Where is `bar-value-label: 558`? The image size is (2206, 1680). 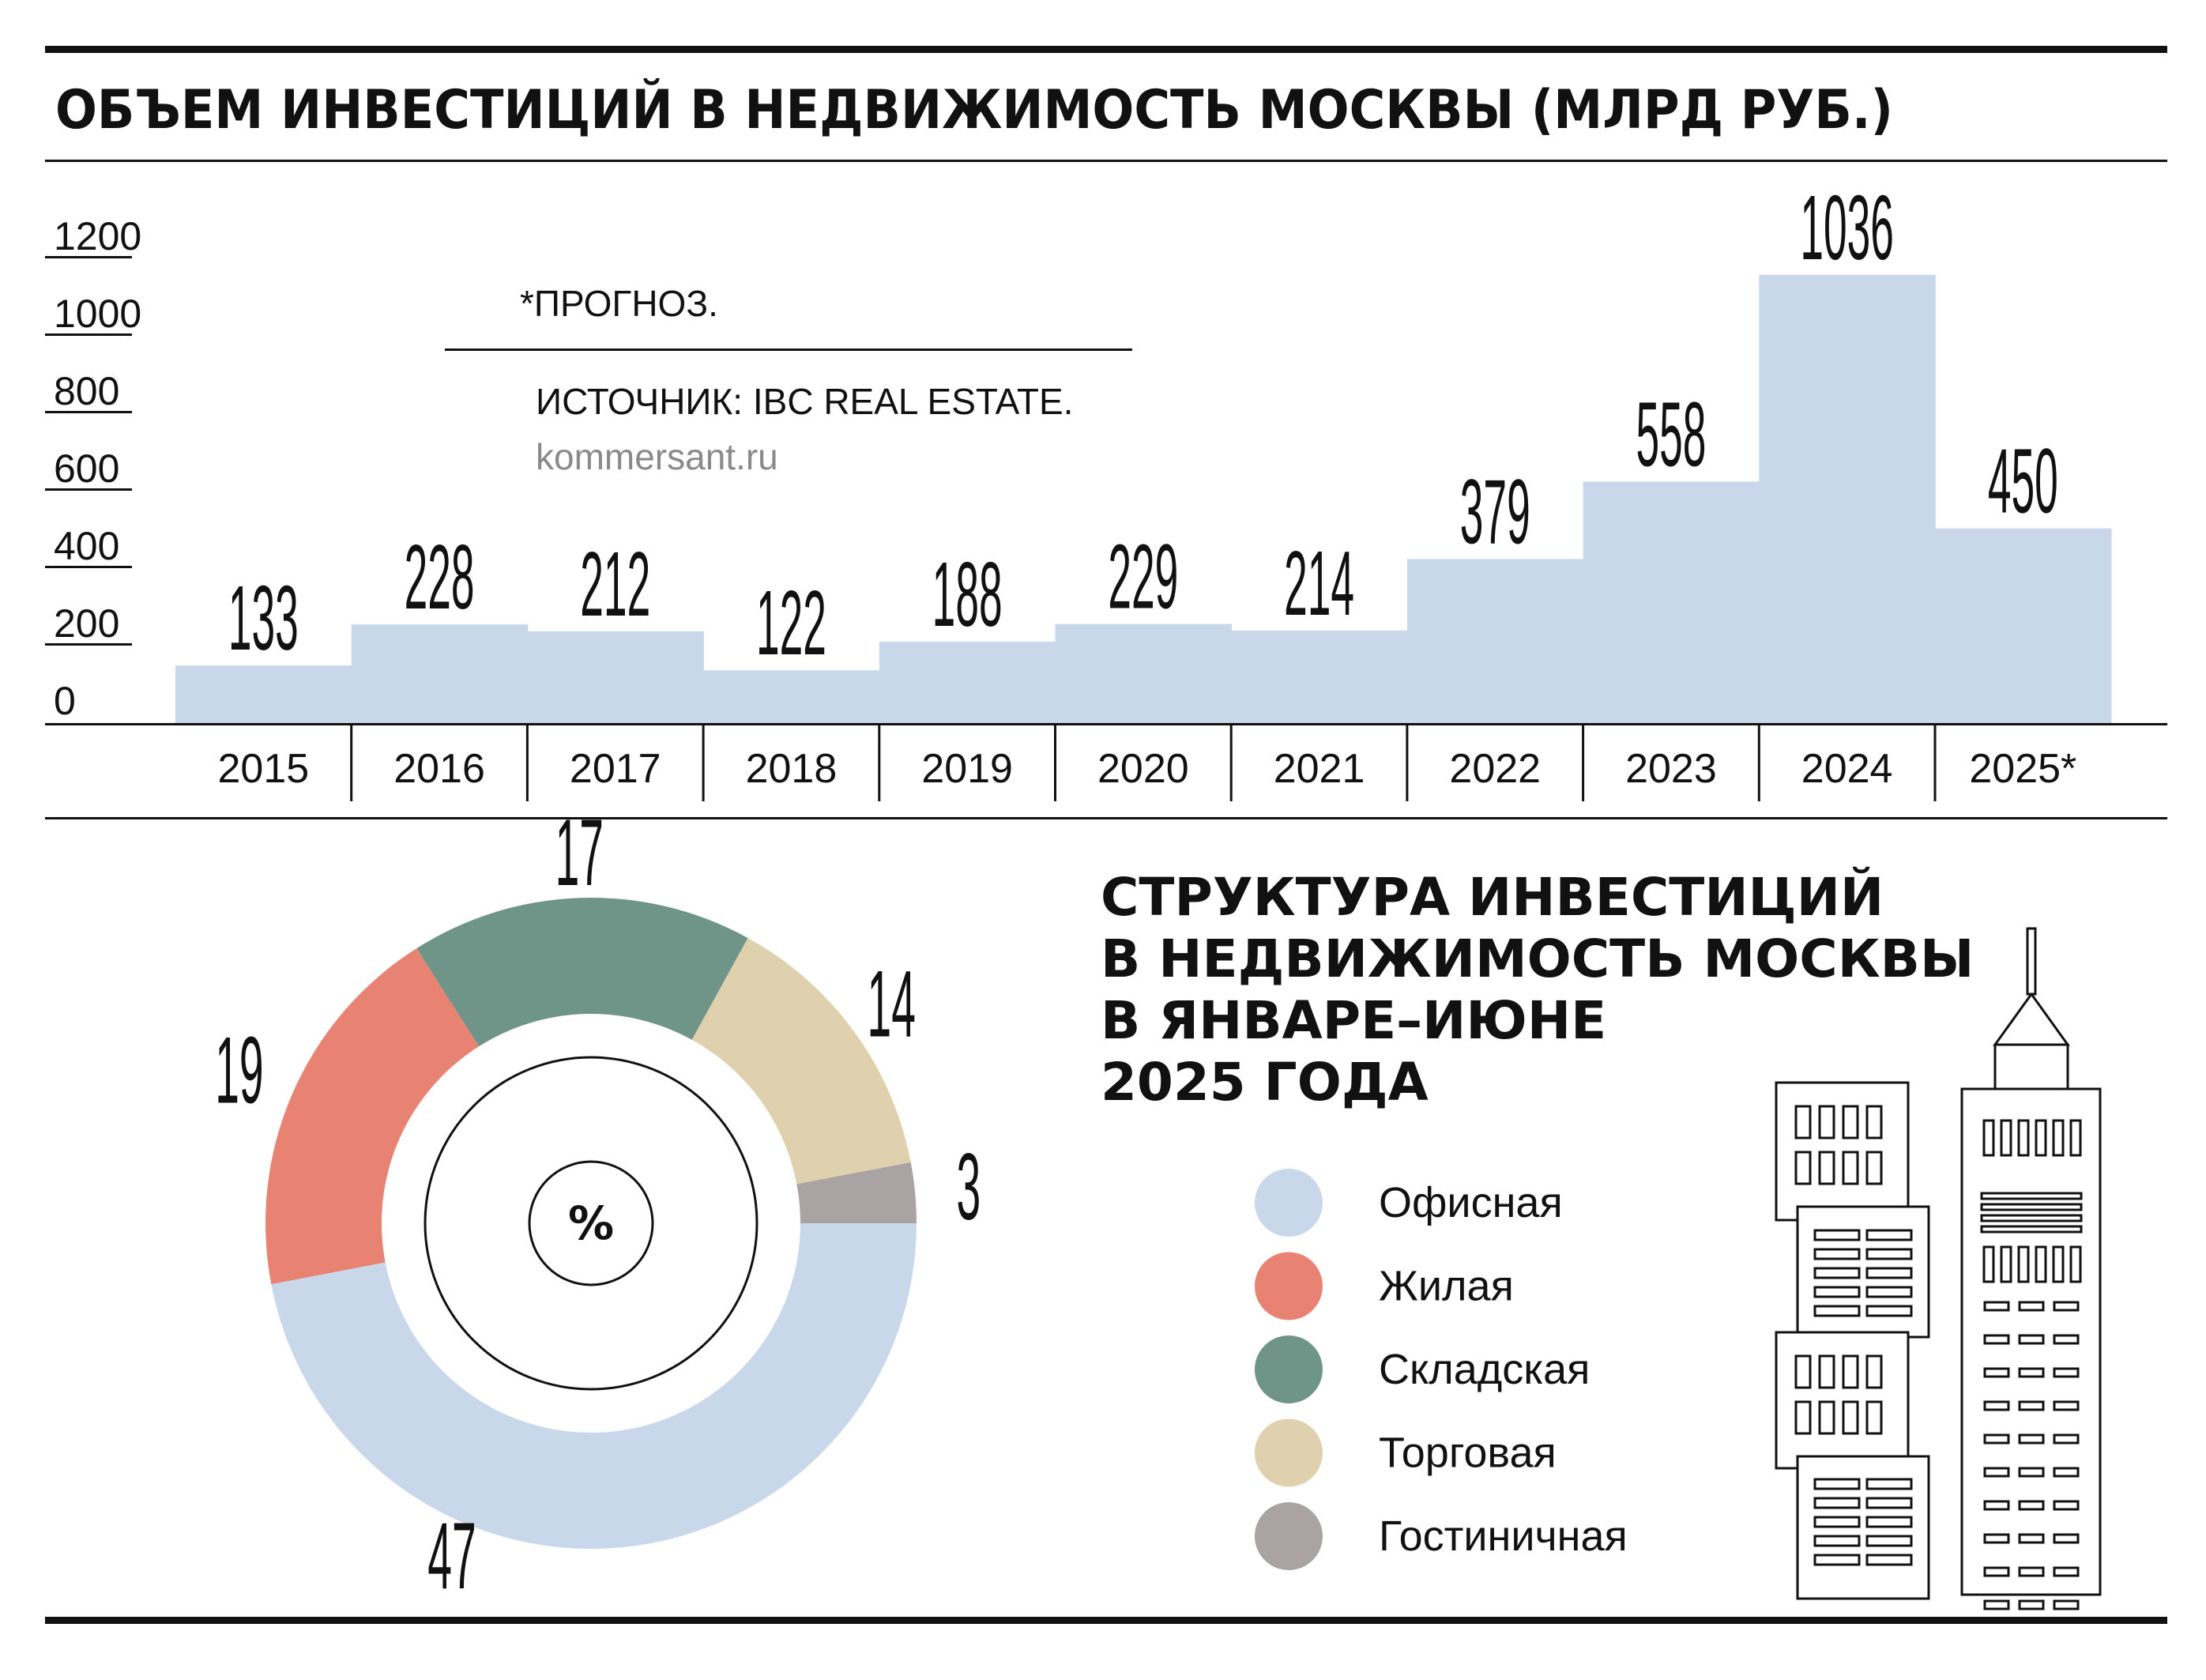 bar-value-label: 558 is located at coordinates (1671, 435).